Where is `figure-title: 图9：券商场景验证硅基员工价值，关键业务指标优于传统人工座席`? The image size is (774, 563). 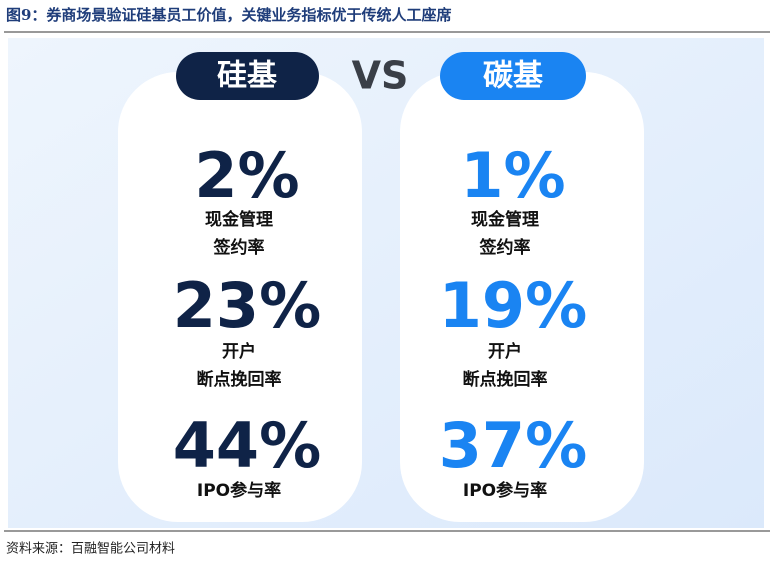
figure-title: 图9：券商场景验证硅基员工价值，关键业务指标优于传统人工座席 is located at coordinates (228, 15).